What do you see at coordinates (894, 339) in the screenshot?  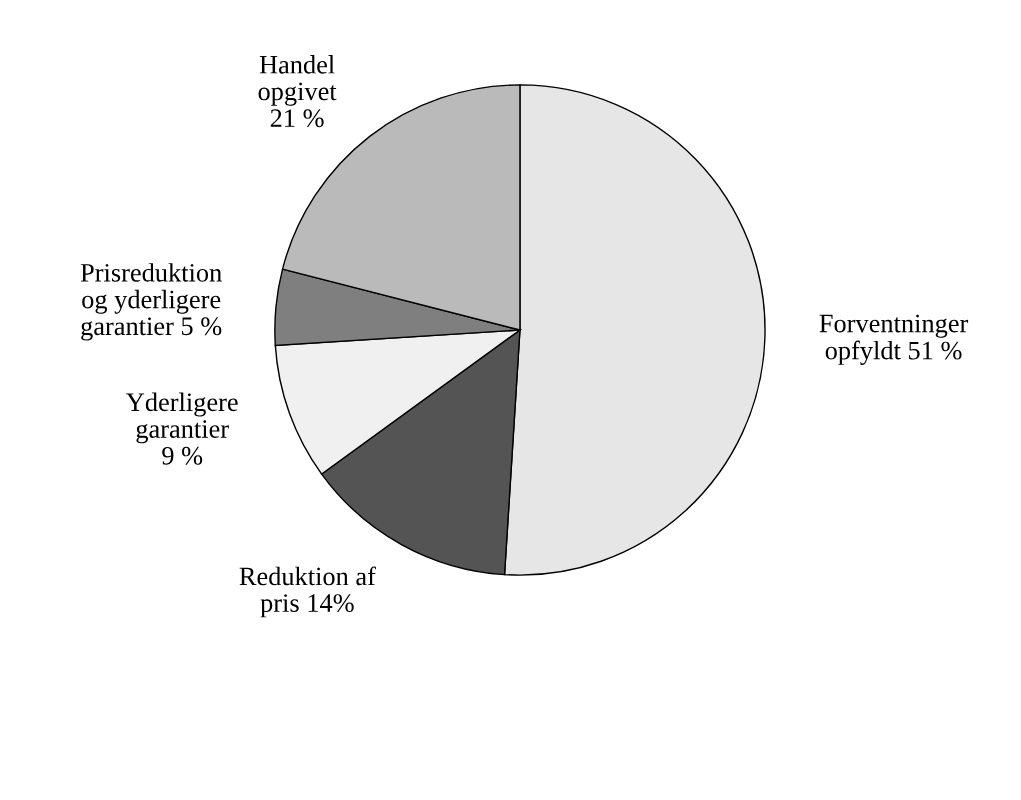 I see `slice-label: Forventninger opfyldt 51 %` at bounding box center [894, 339].